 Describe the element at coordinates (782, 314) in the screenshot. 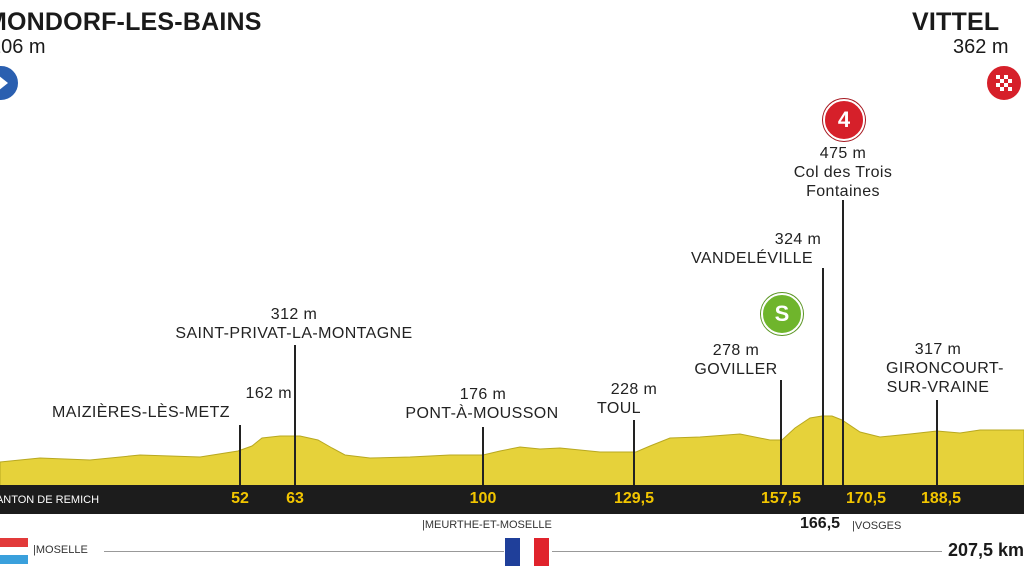

I see `sprint-badge-icon: S` at that location.